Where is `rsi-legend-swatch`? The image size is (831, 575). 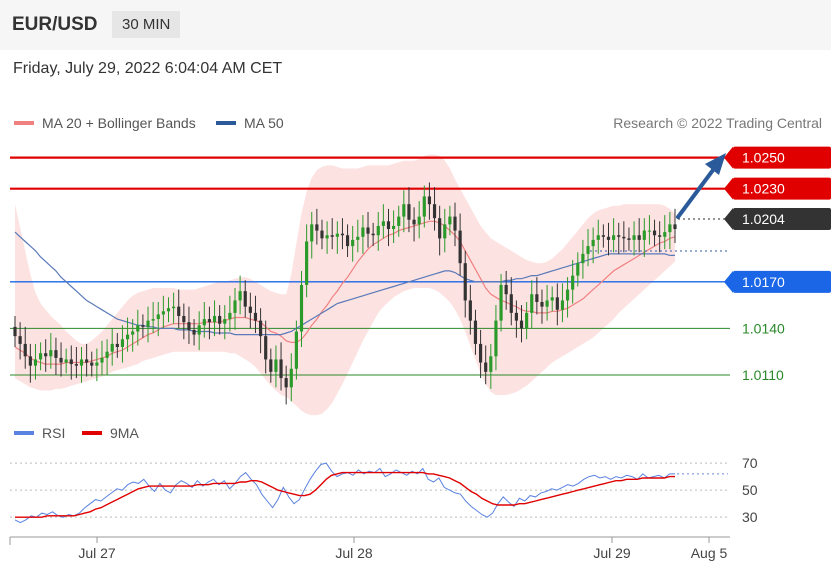
rsi-legend-swatch is located at coordinates (24, 433).